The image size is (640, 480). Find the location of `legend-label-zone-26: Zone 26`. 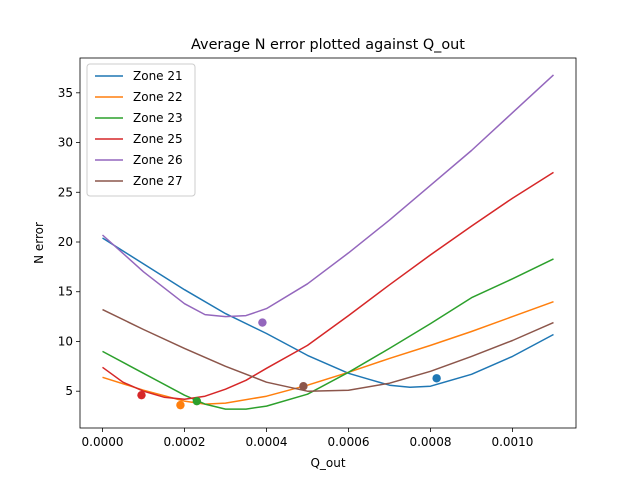

legend-label-zone-26: Zone 26 is located at coordinates (158, 160).